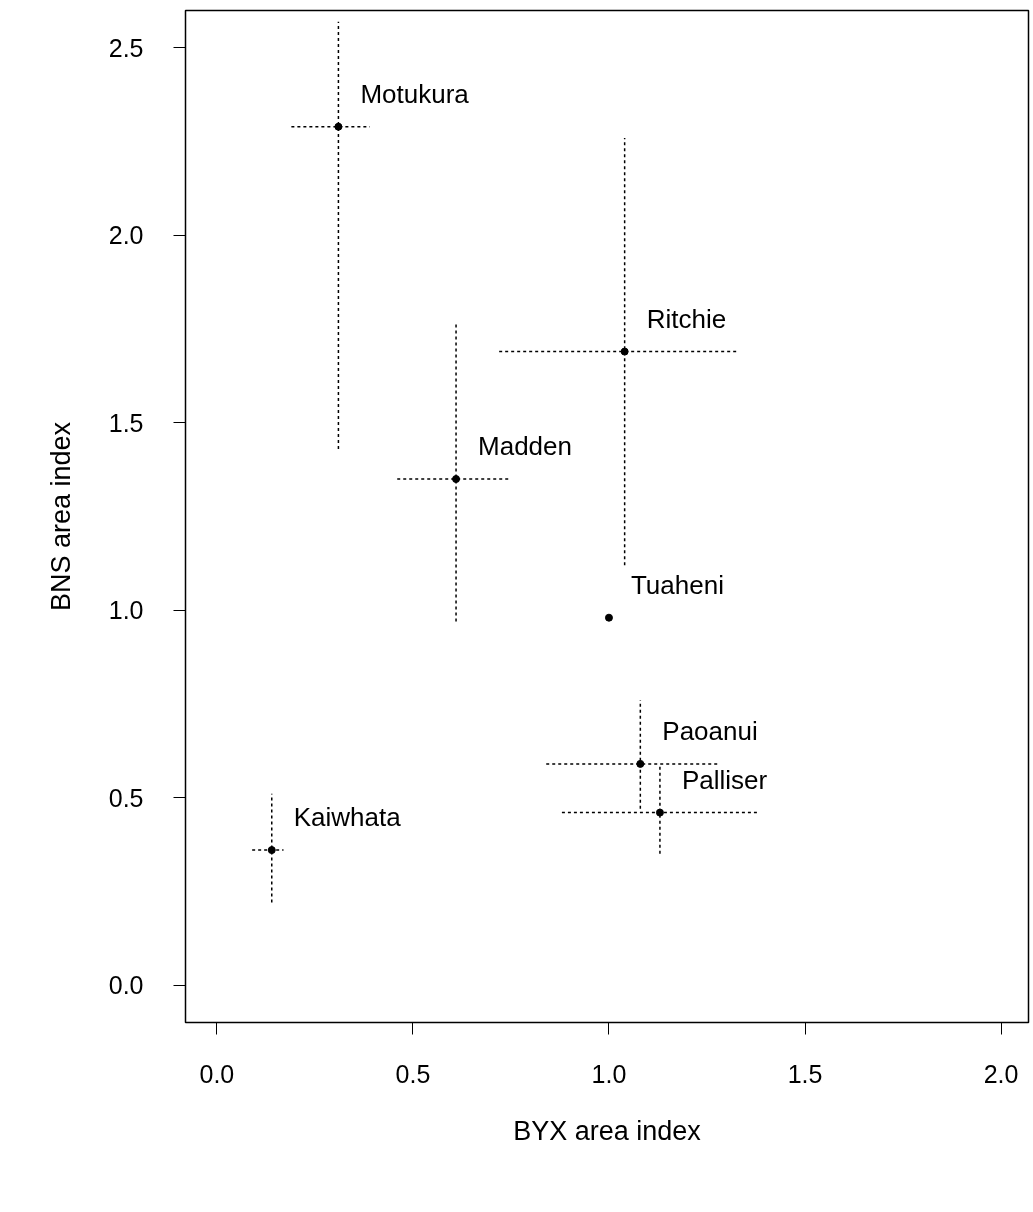 The width and height of the screenshot is (1033, 1212). What do you see at coordinates (677, 584) in the screenshot?
I see `annotation: Tuaheni` at bounding box center [677, 584].